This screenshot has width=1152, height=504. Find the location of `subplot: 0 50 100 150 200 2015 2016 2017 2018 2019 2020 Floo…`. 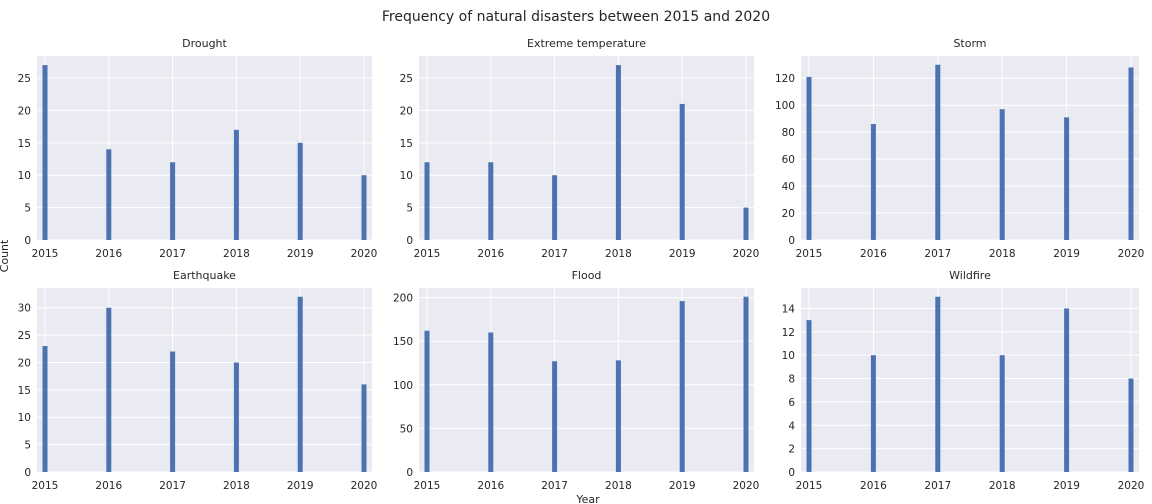

subplot: 0 50 100 150 200 2015 2016 2017 2018 2019 2020 Floo… is located at coordinates (576, 380).